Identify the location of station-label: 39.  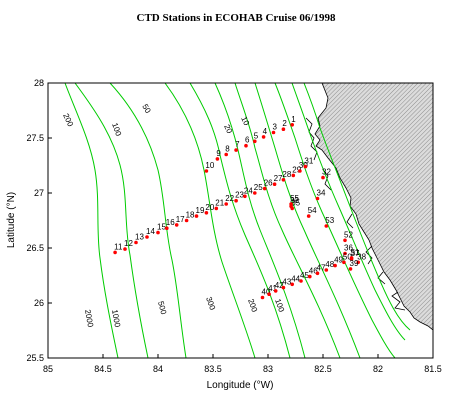
(354, 263).